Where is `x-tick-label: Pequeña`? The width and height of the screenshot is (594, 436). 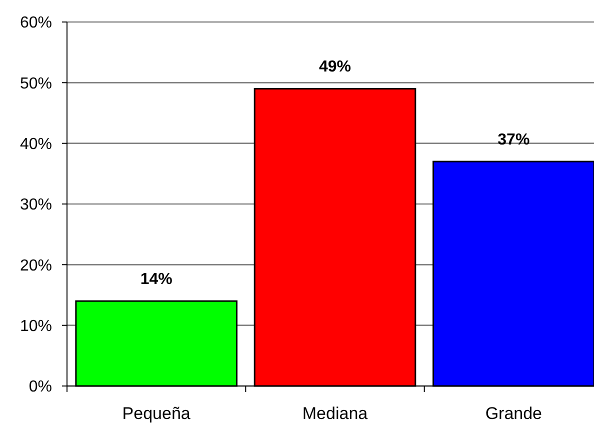 x-tick-label: Pequeña is located at coordinates (156, 413).